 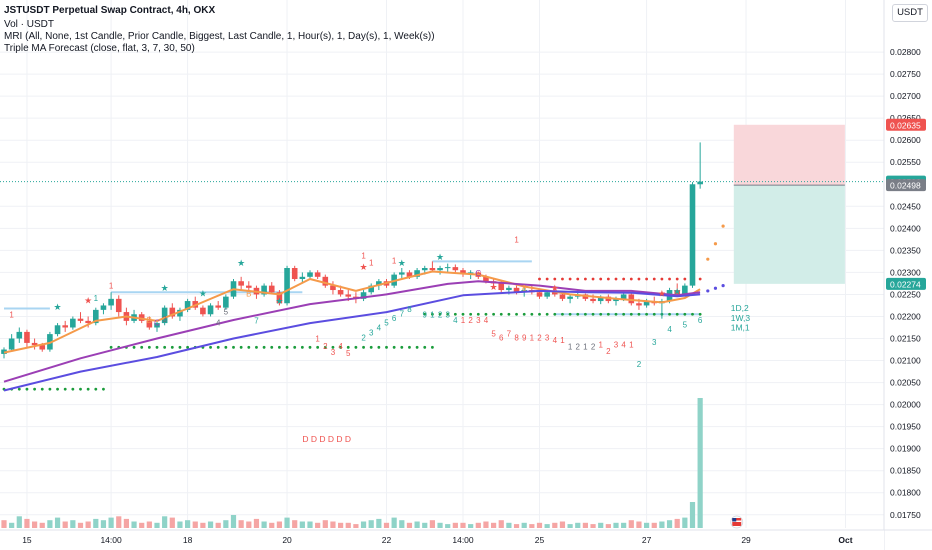 I want to click on price-tick-label: 0.02350, so click(x=905, y=250).